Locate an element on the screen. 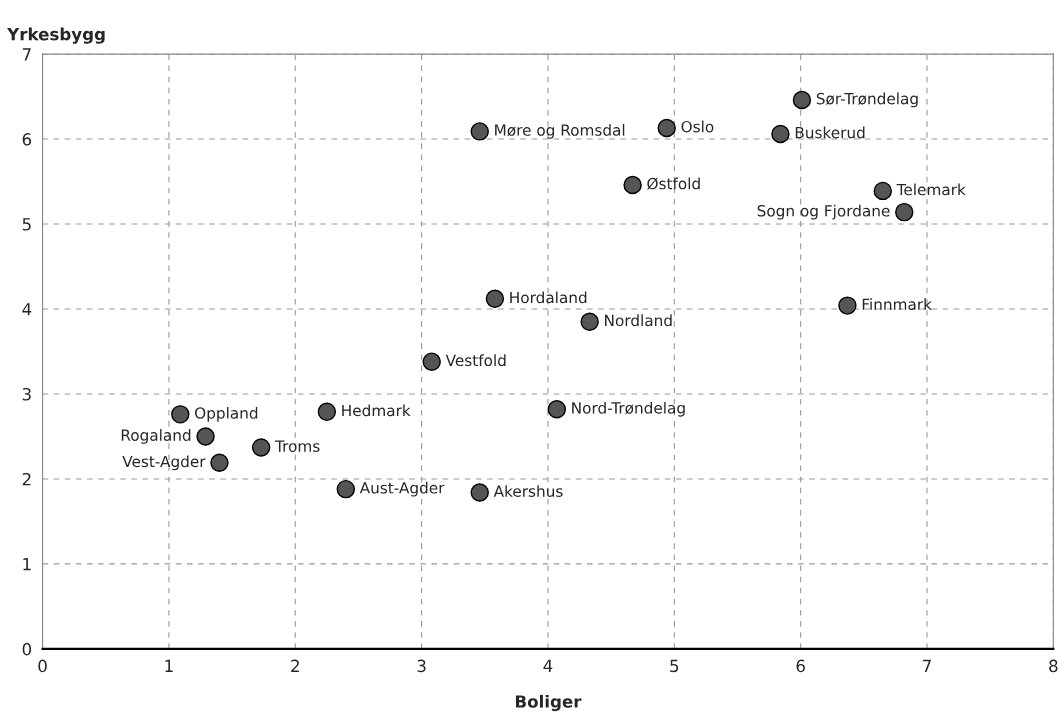 This screenshot has height=721, width=1064. x-tick-label: 3 is located at coordinates (421, 666).